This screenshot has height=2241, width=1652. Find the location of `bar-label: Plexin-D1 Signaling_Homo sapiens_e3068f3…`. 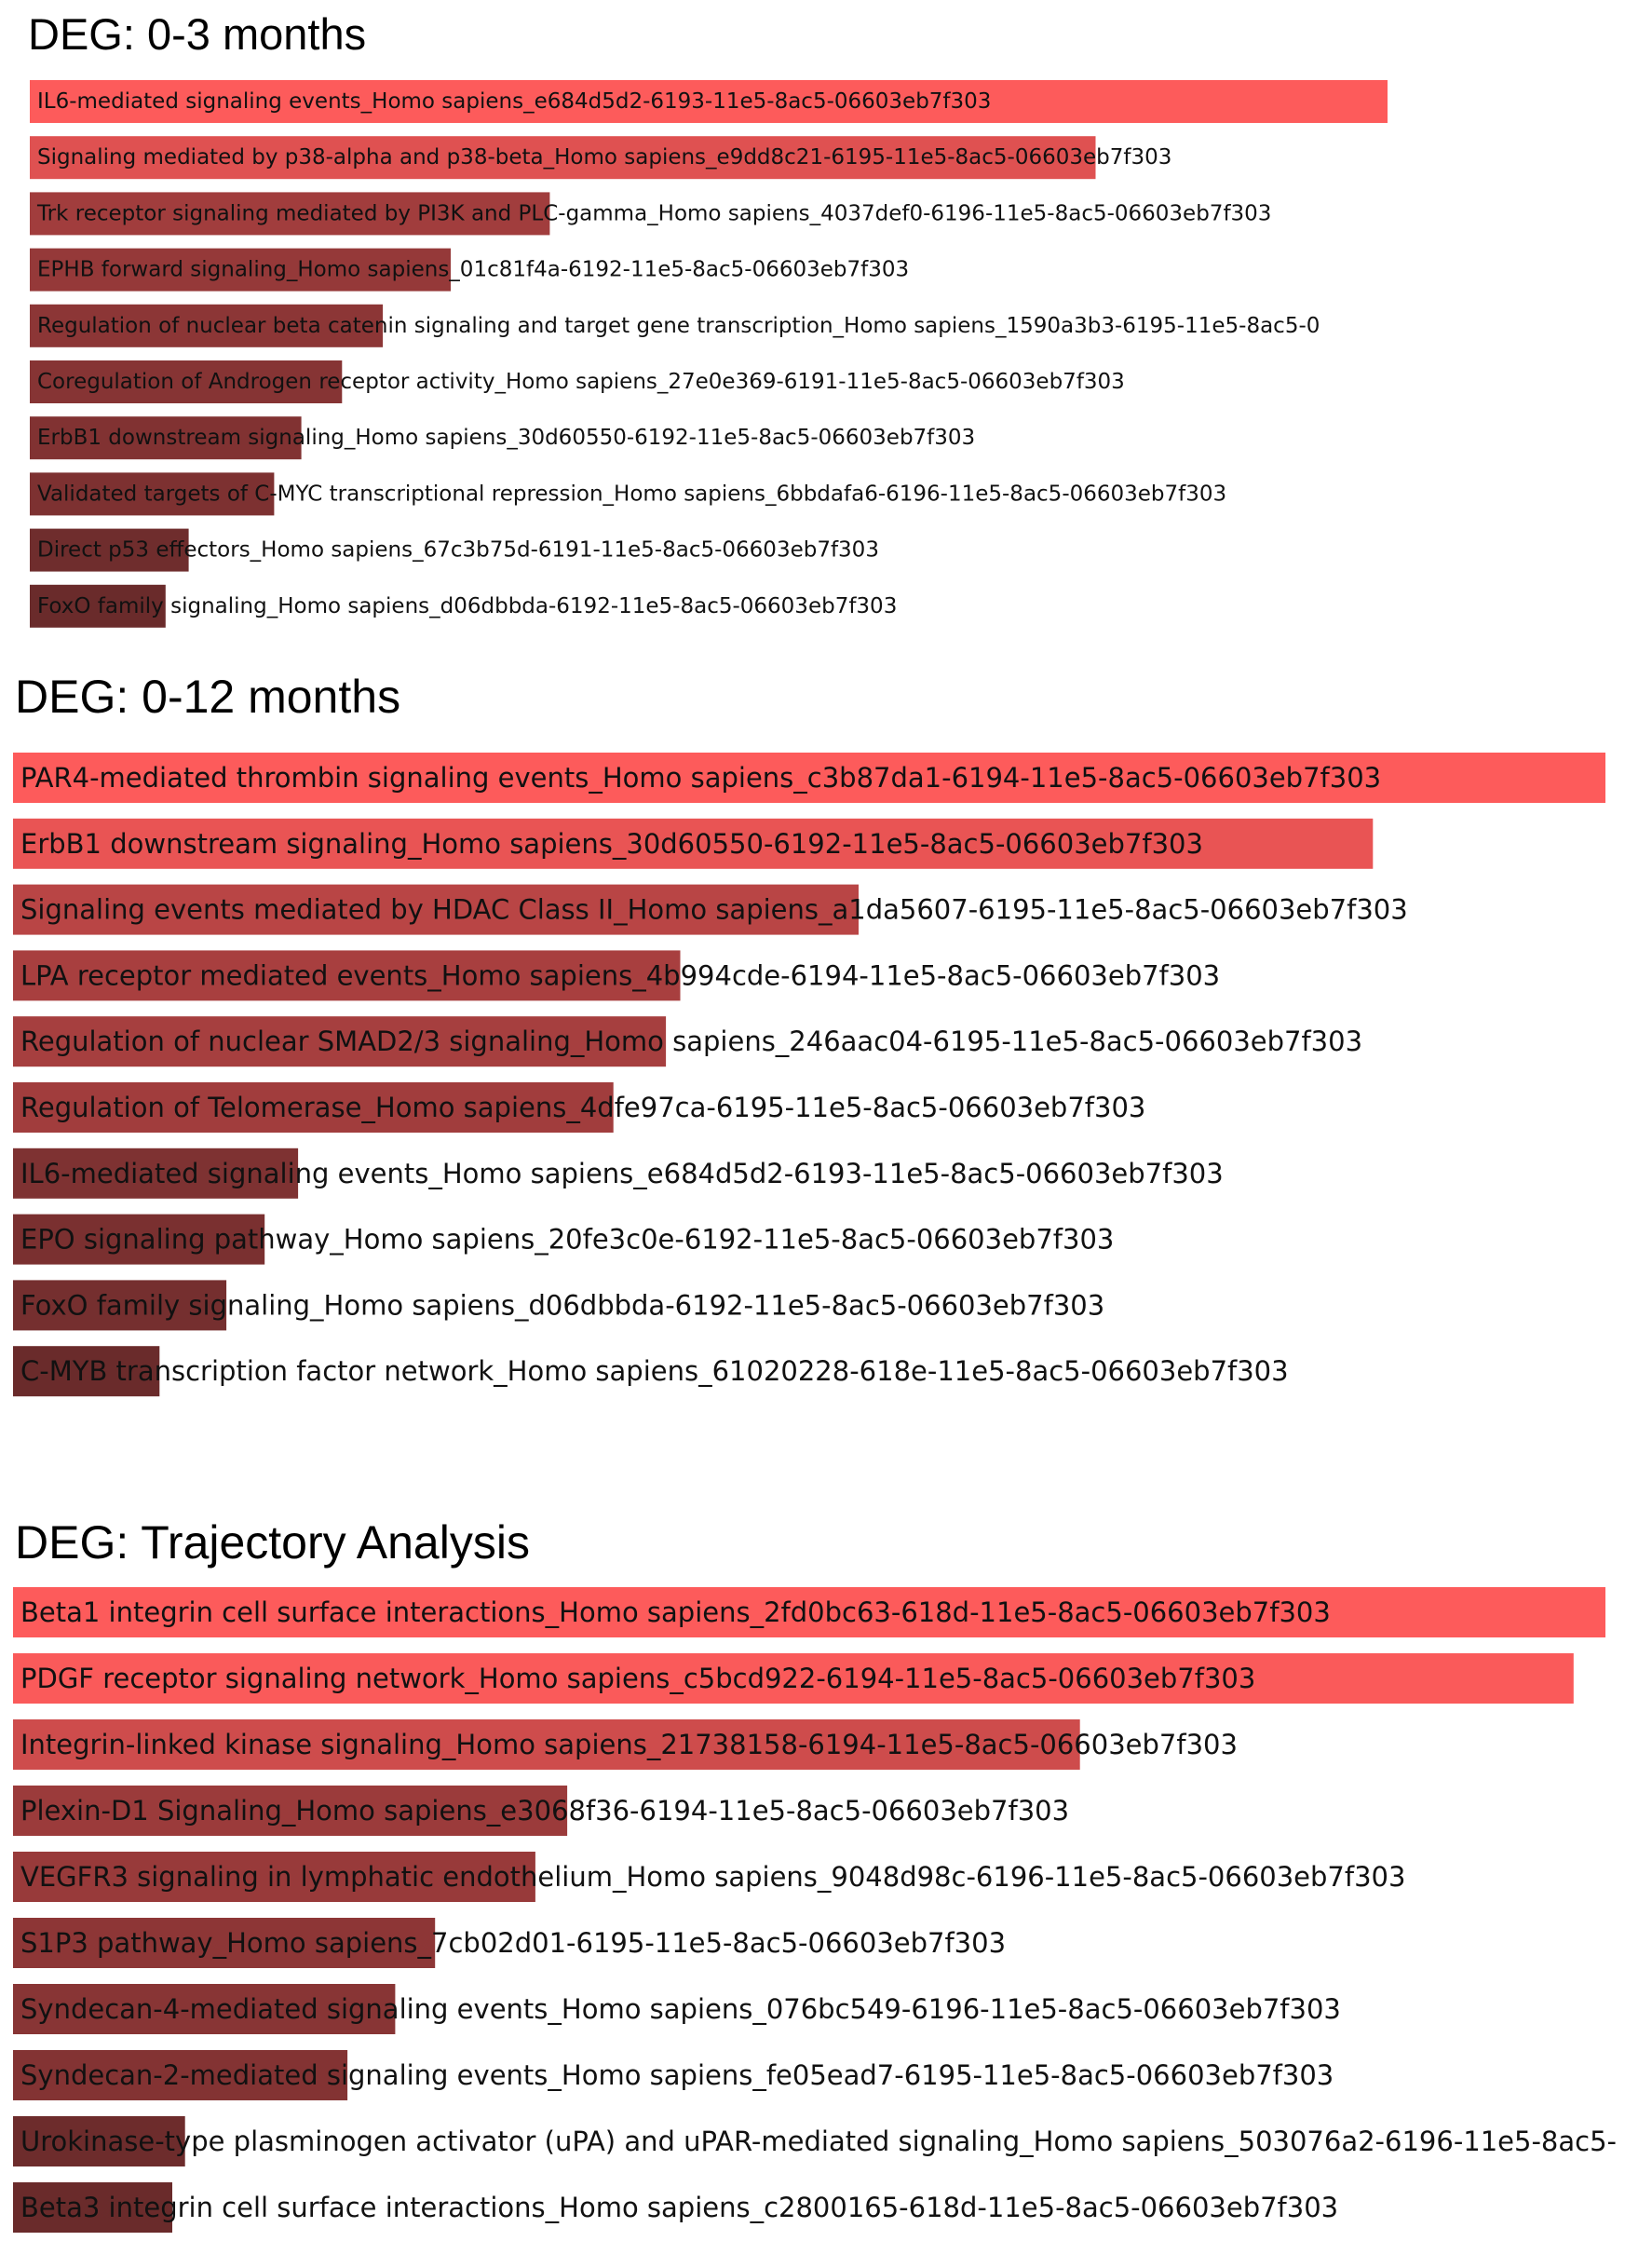

bar-label: Plexin-D1 Signaling_Homo sapiens_e3068f3… is located at coordinates (544, 1811).